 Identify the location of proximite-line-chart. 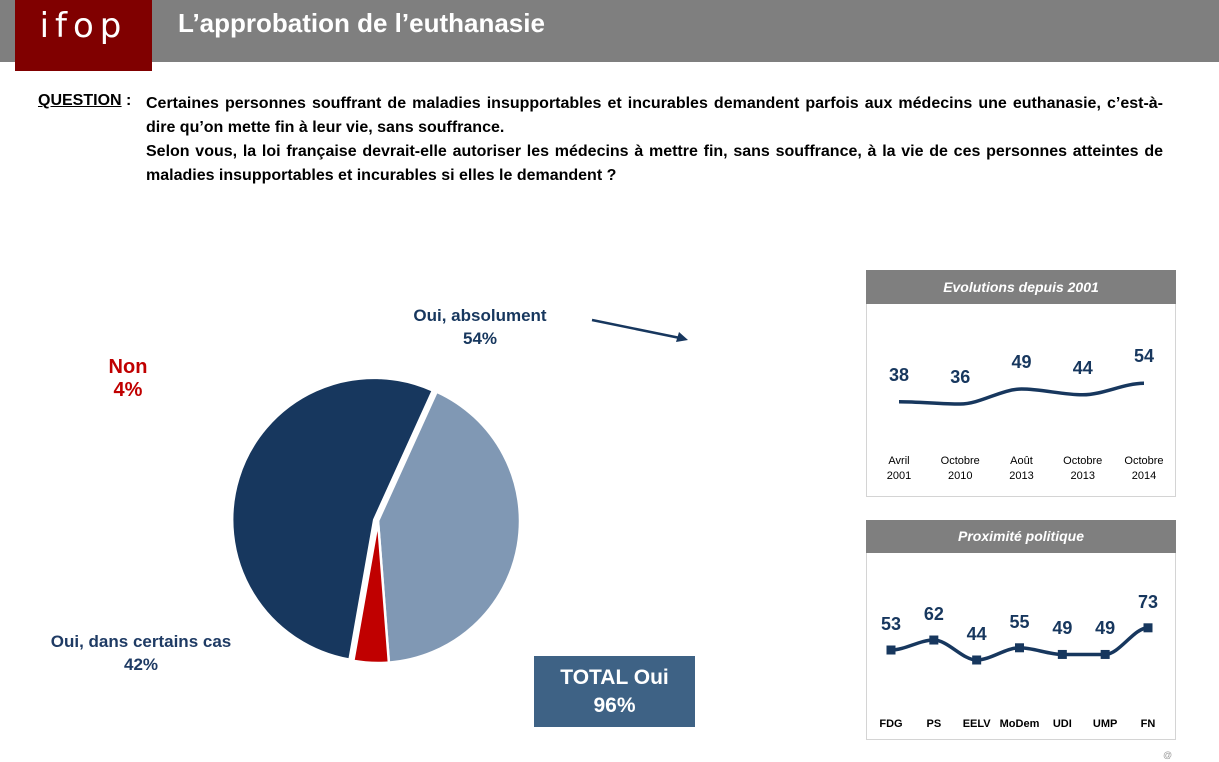
(1019, 644).